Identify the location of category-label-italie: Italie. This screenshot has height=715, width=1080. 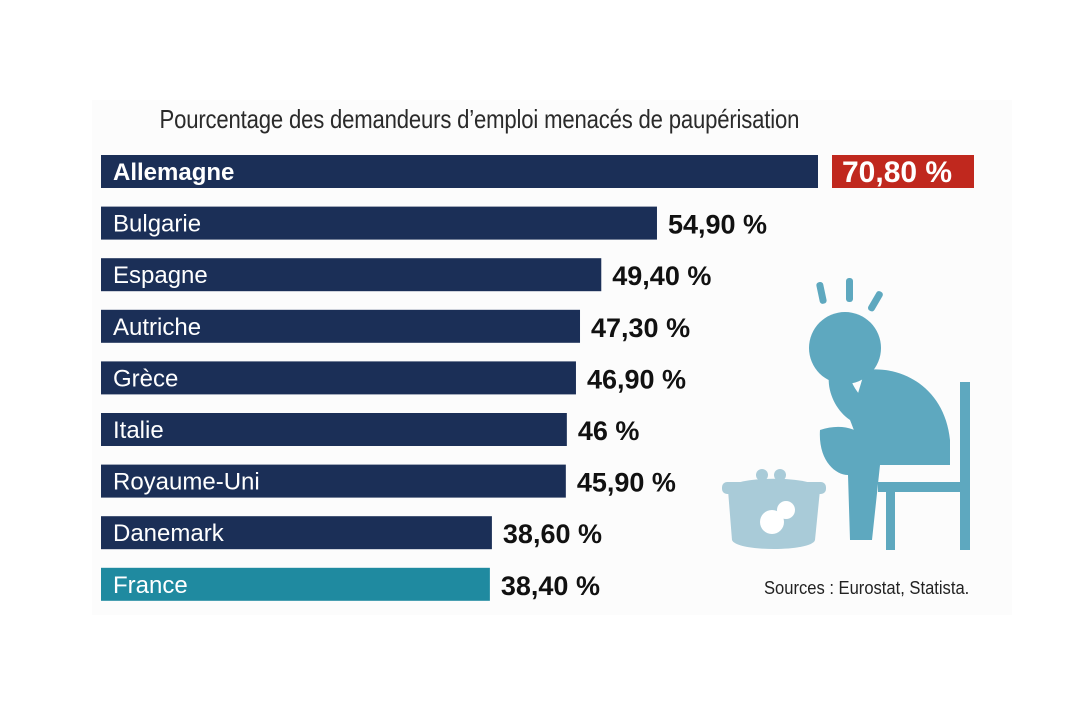
(138, 430).